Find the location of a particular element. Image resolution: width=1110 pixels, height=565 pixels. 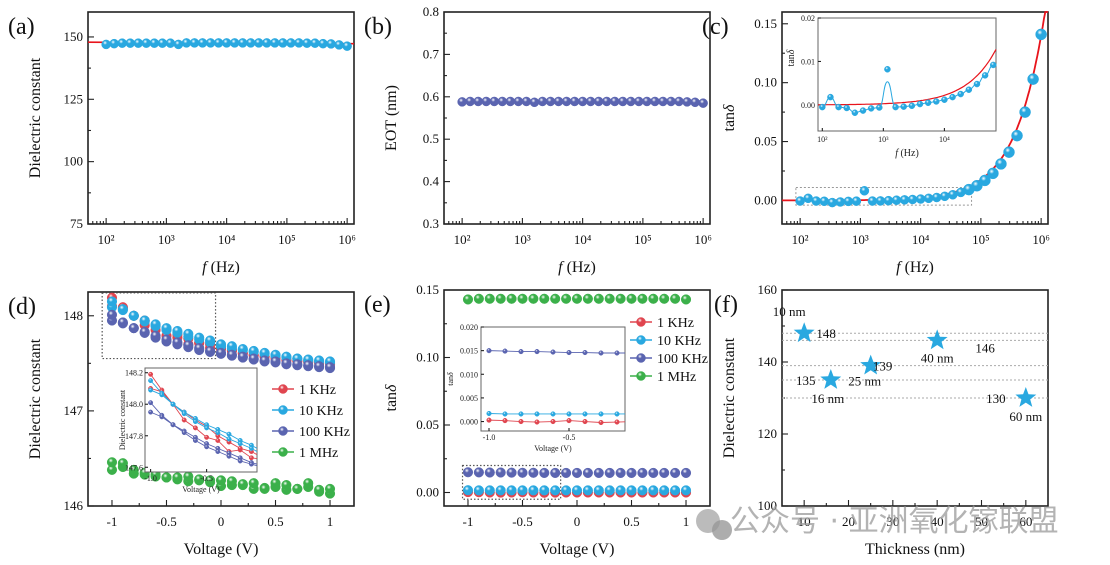

y-tick-label: 0.00 is located at coordinates (765, 199).